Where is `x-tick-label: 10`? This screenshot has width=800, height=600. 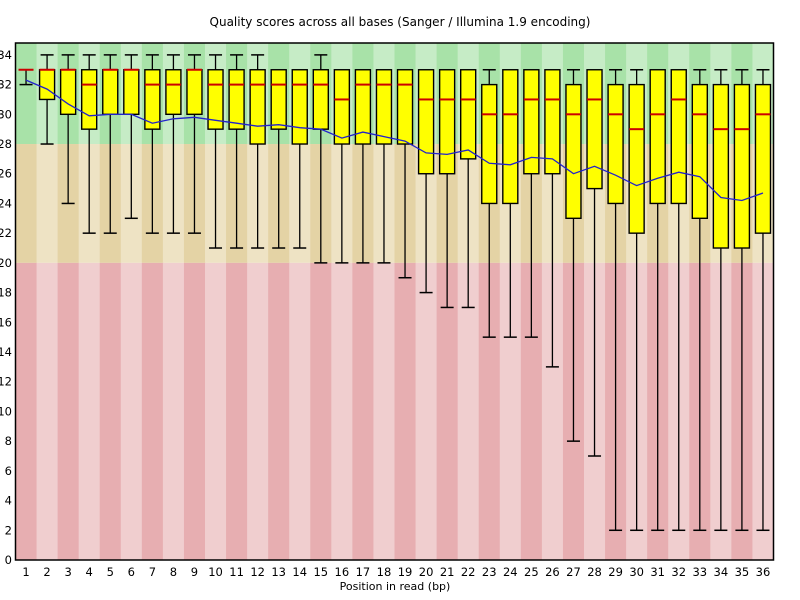
x-tick-label: 10 is located at coordinates (215, 572).